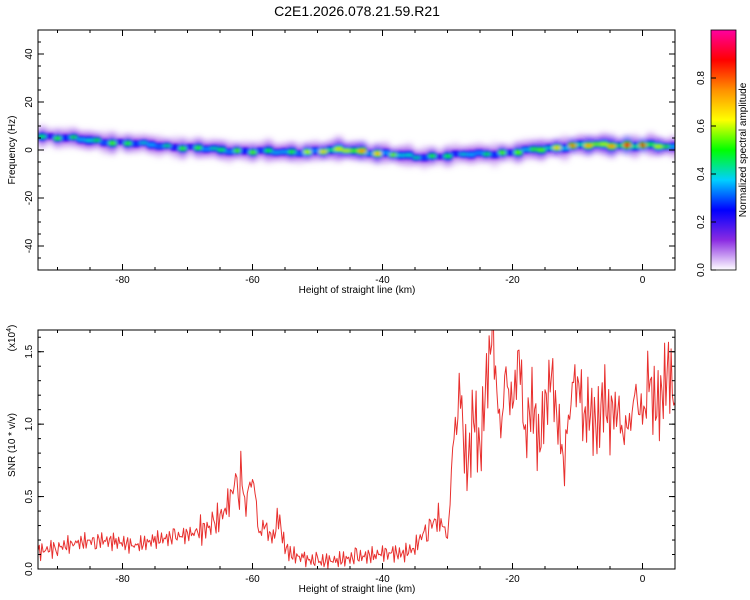  I want to click on snr-y-tick-label: 0.0, so click(29, 569).